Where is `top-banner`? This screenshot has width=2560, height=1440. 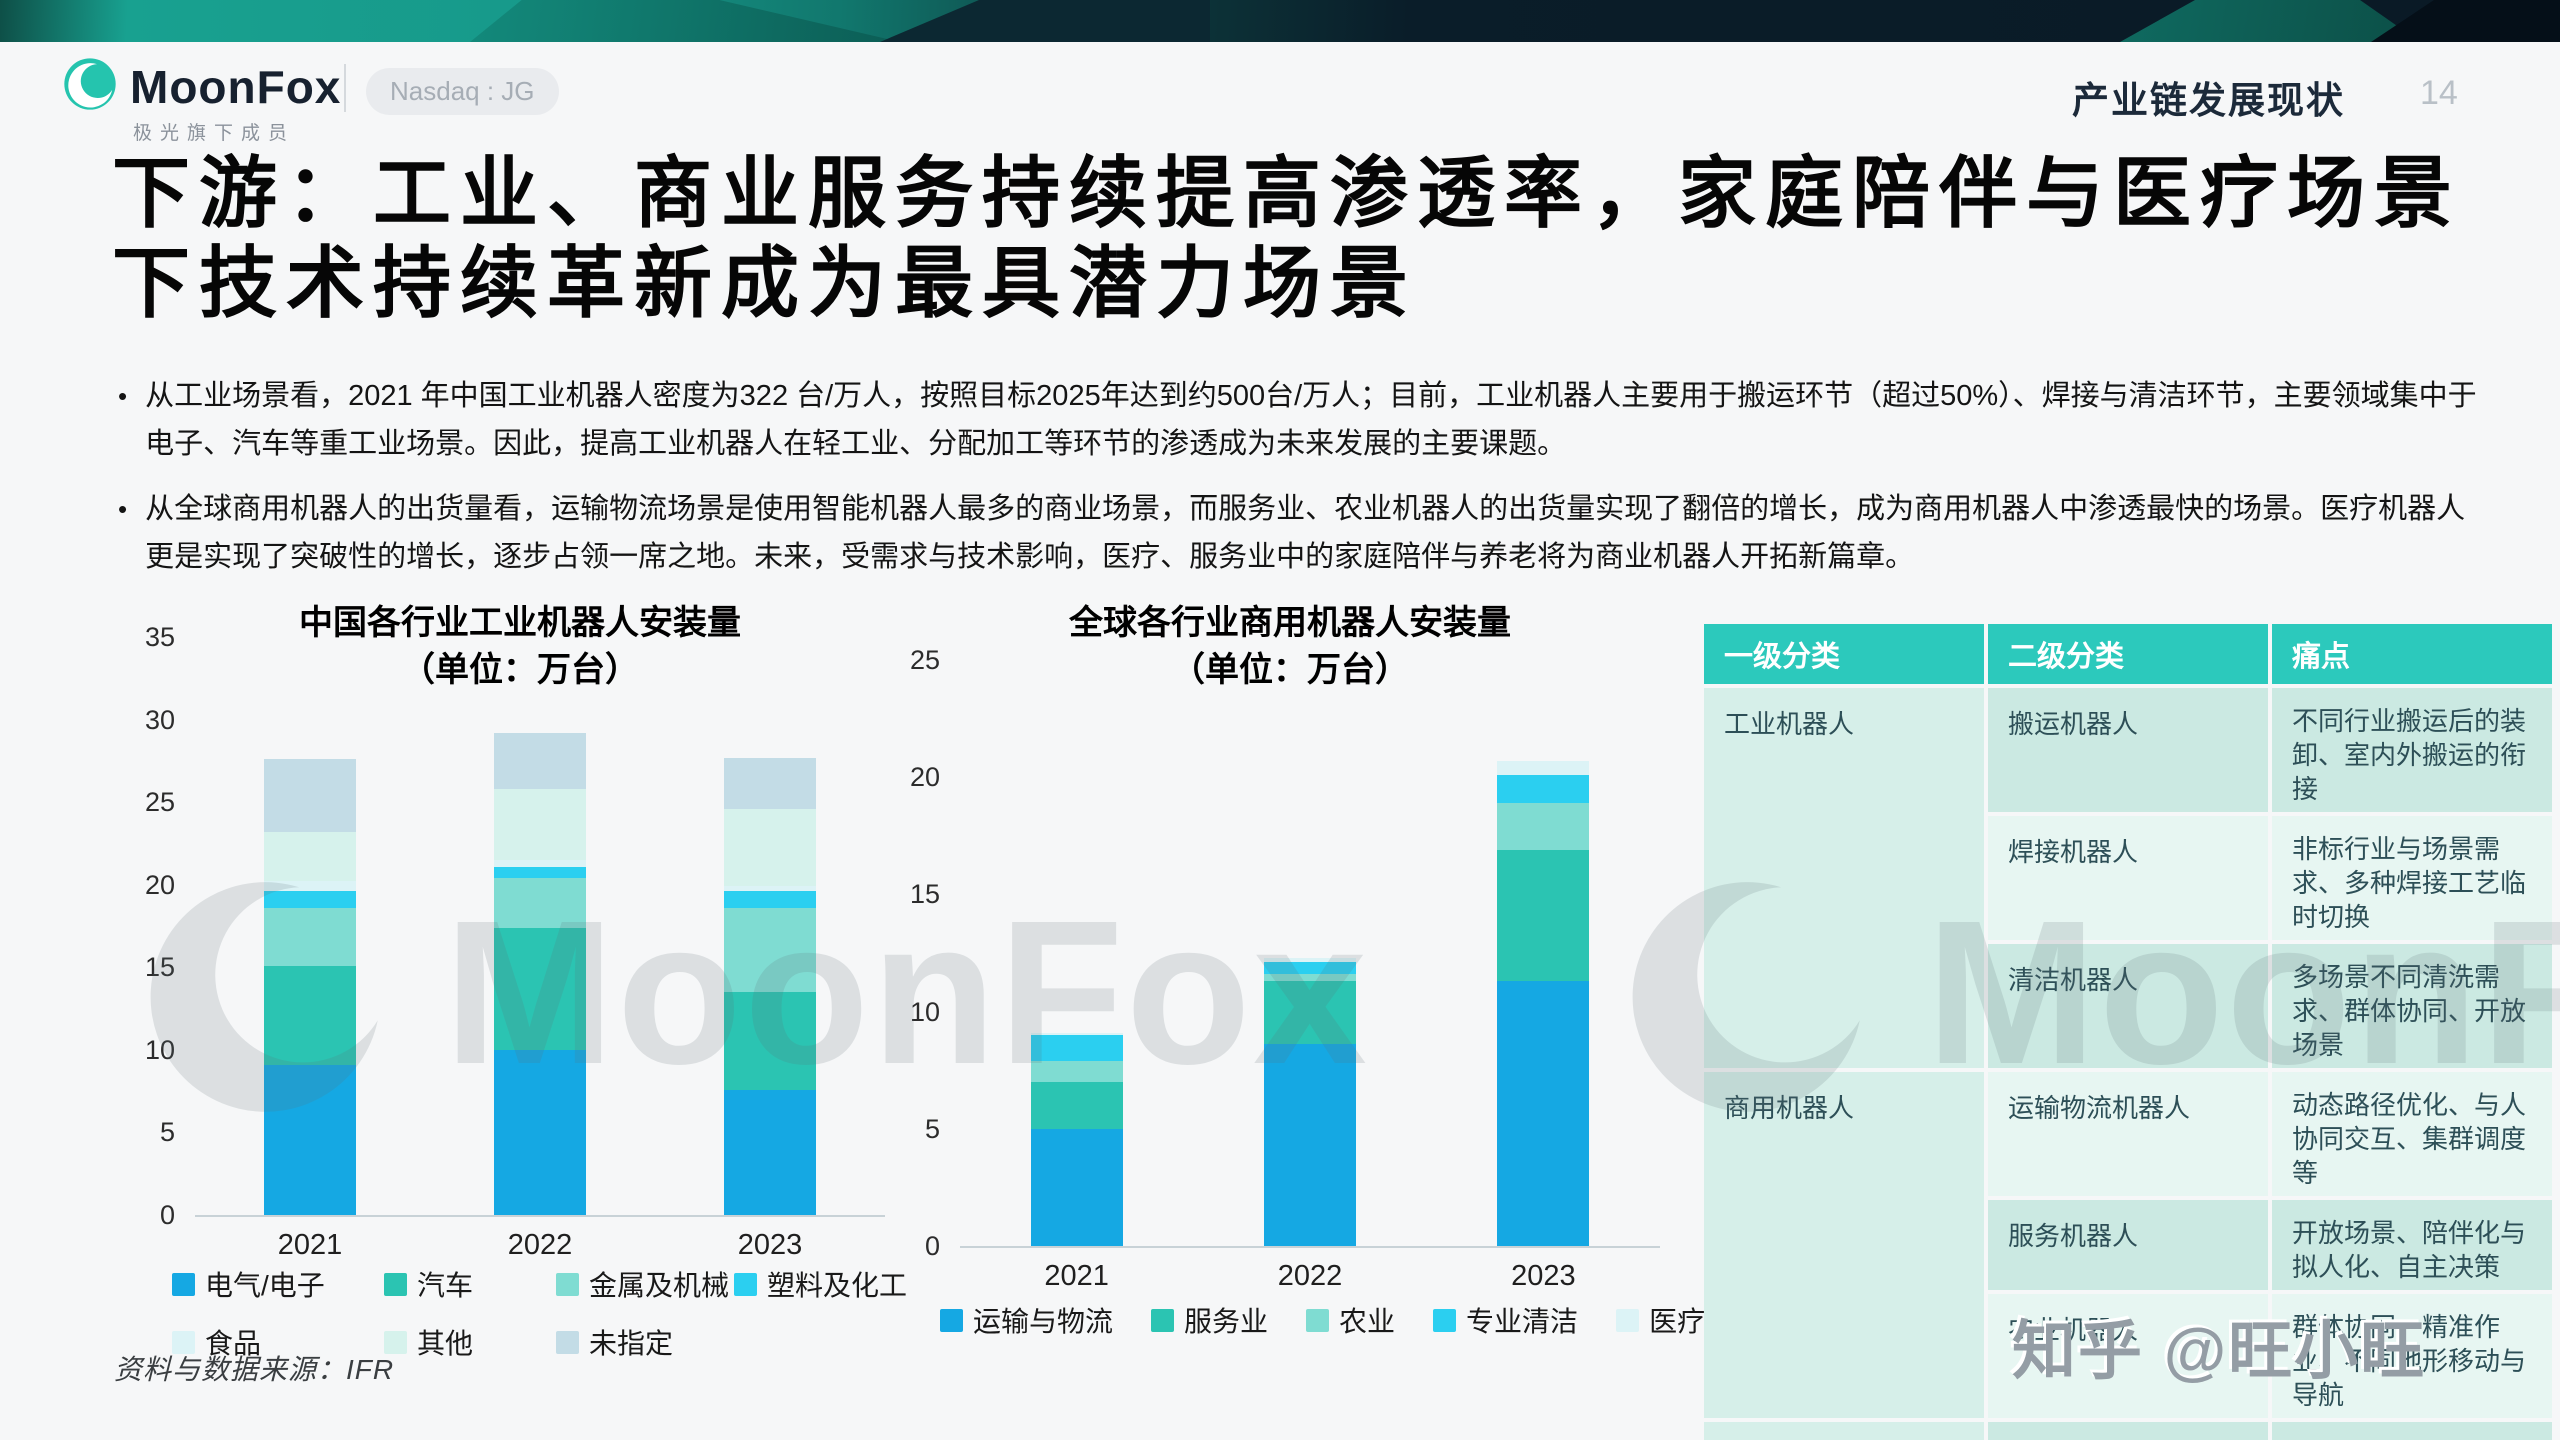
top-banner is located at coordinates (1280, 21).